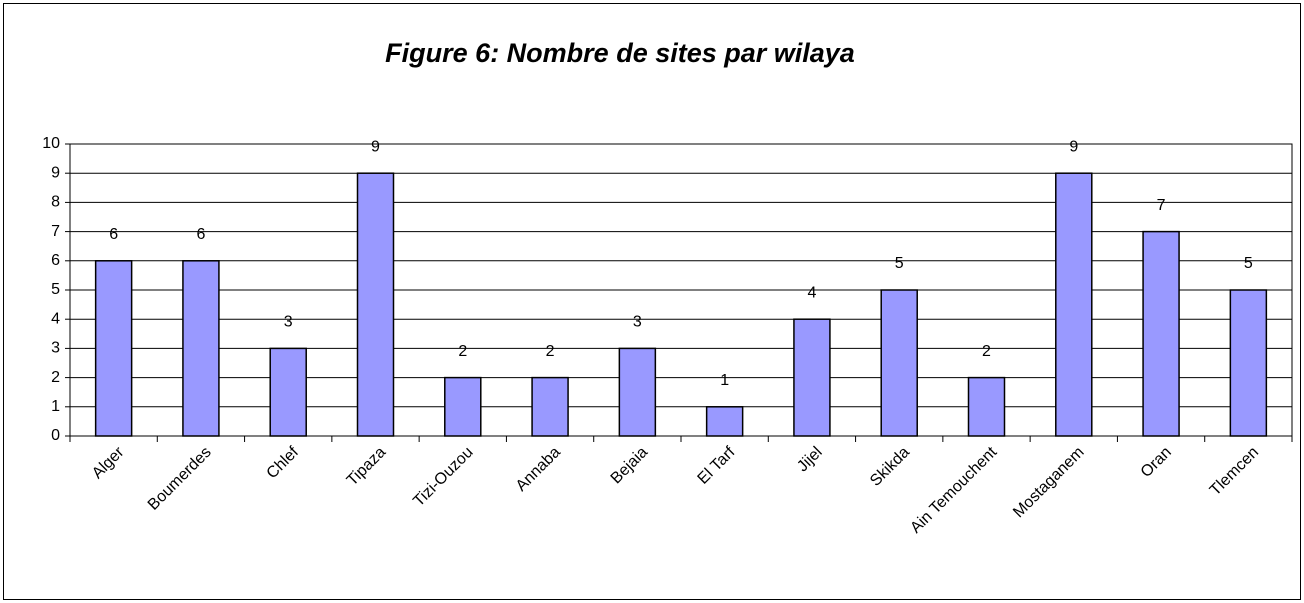 This screenshot has width=1304, height=603. Describe the element at coordinates (1161, 205) in the screenshot. I see `data-label: 7` at that location.